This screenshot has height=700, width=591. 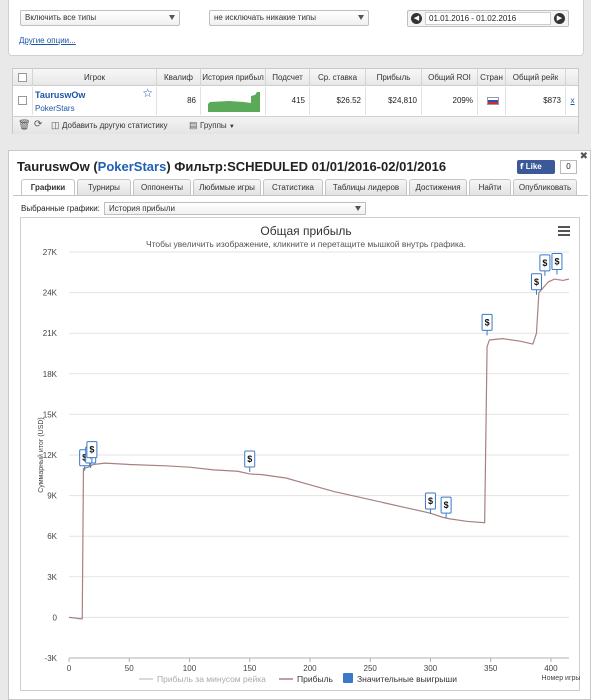 I want to click on tab-statistics: Статистика, so click(x=293, y=187).